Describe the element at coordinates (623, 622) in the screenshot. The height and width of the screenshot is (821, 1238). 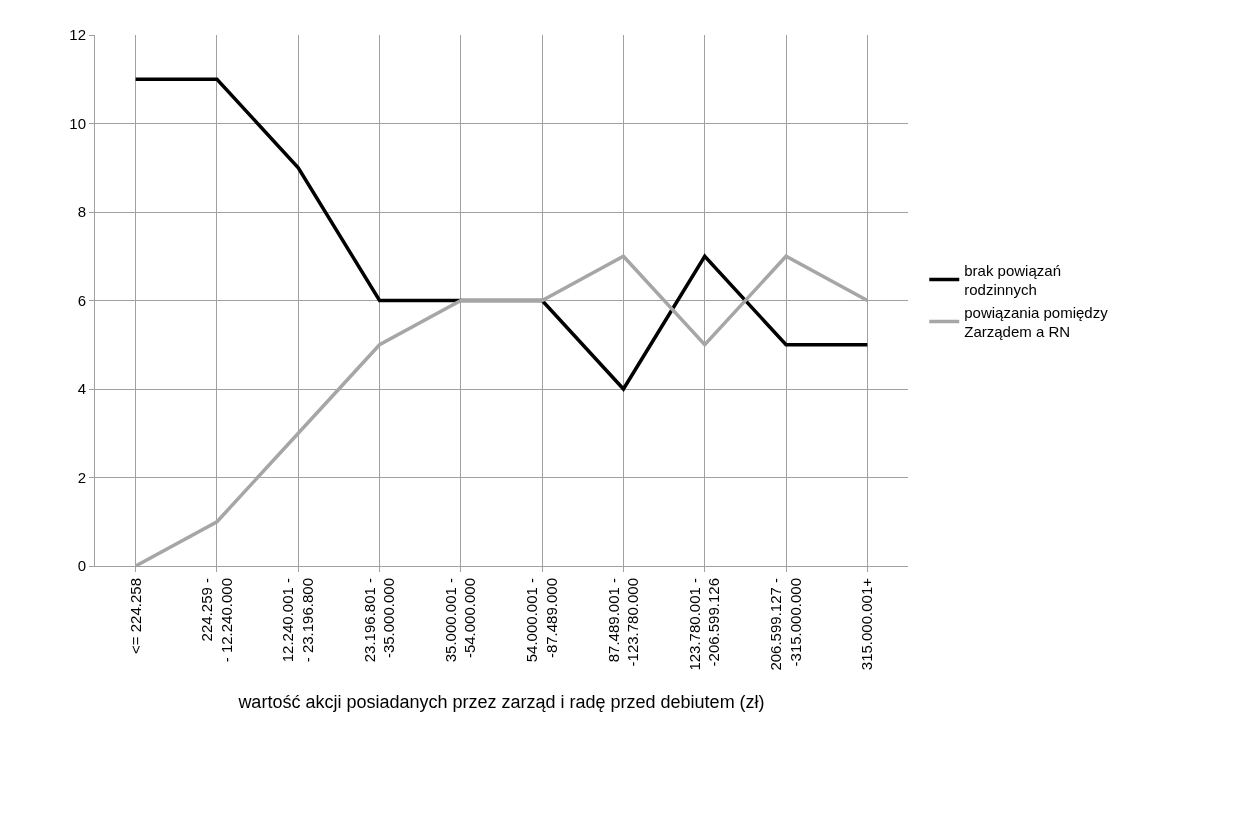
I see `x-tick-label: 87.489.001 - -123.780.000` at that location.